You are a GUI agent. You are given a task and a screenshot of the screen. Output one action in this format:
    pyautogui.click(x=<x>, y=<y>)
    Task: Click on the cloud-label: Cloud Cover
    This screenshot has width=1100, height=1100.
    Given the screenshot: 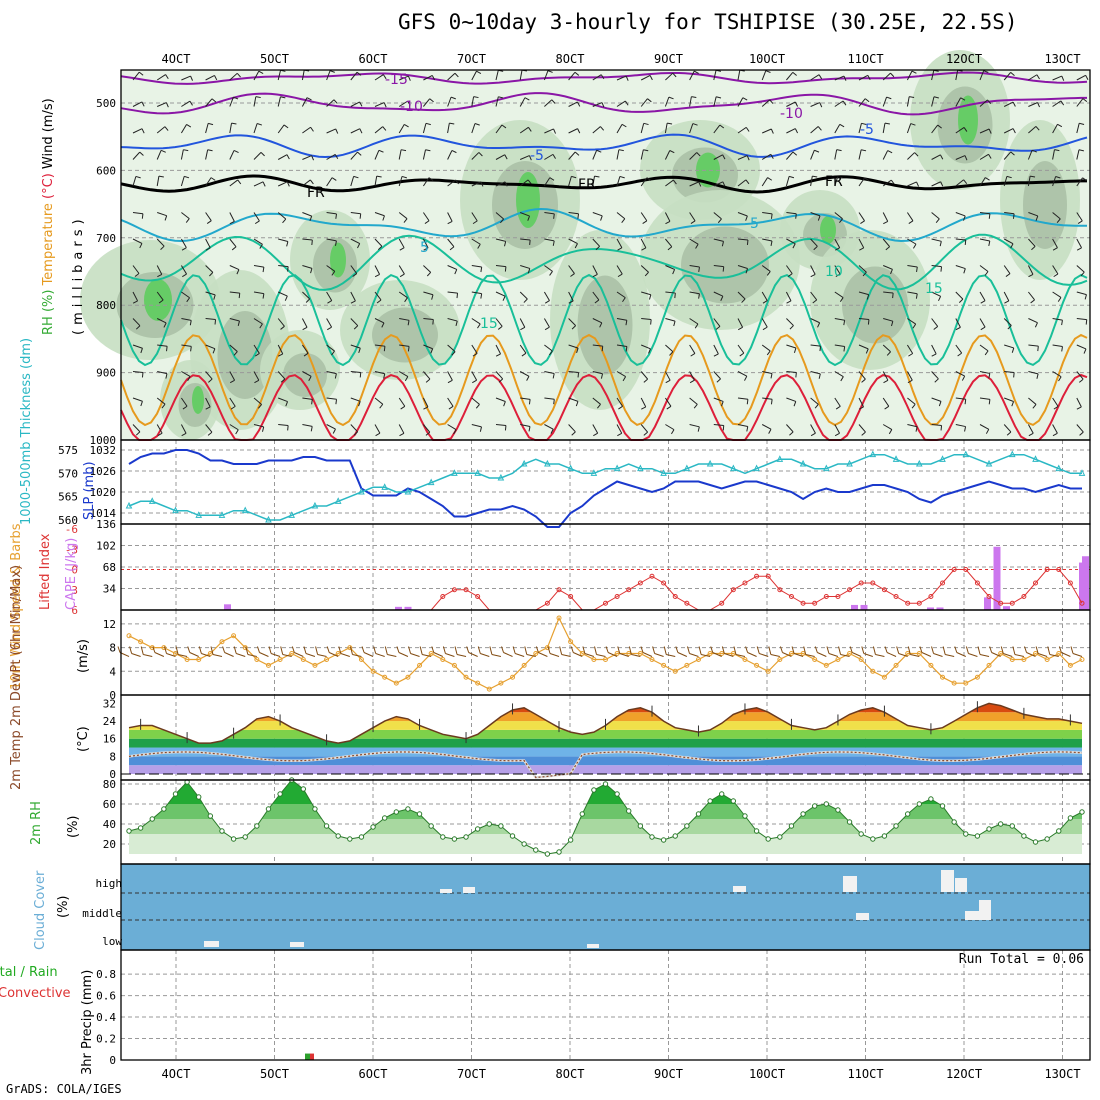 What is the action you would take?
    pyautogui.click(x=40, y=910)
    